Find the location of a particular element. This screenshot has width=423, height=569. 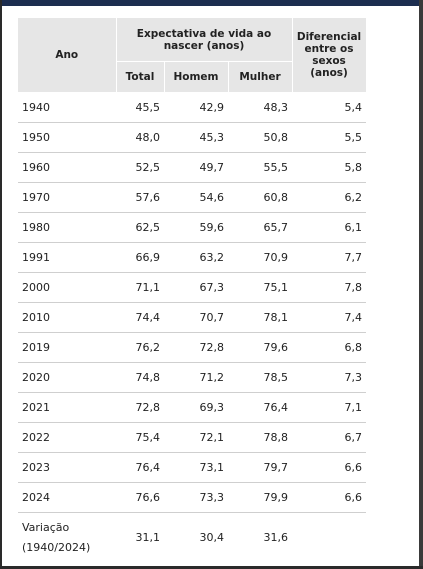

row-label: 1991 is located at coordinates (67, 257).